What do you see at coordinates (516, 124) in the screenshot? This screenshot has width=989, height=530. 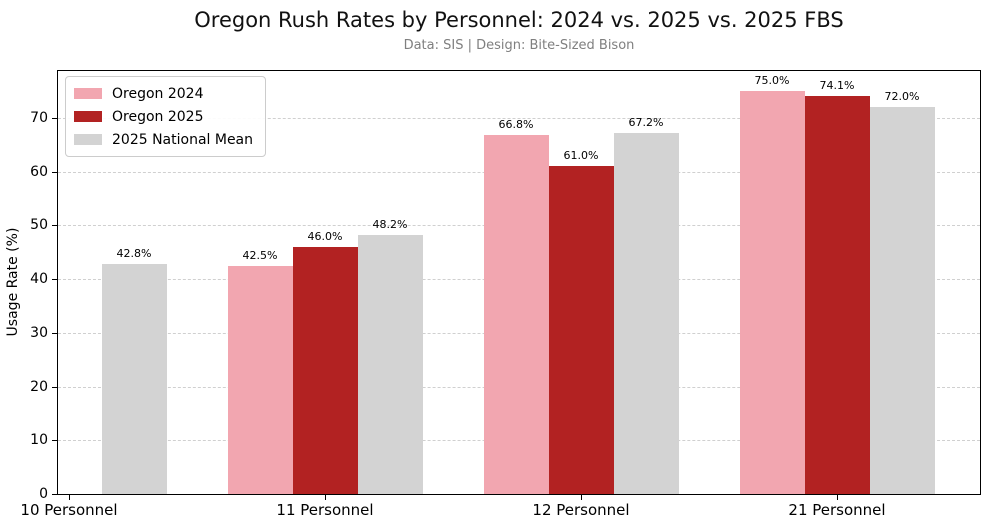 I see `bar-value-label: 66.8%` at bounding box center [516, 124].